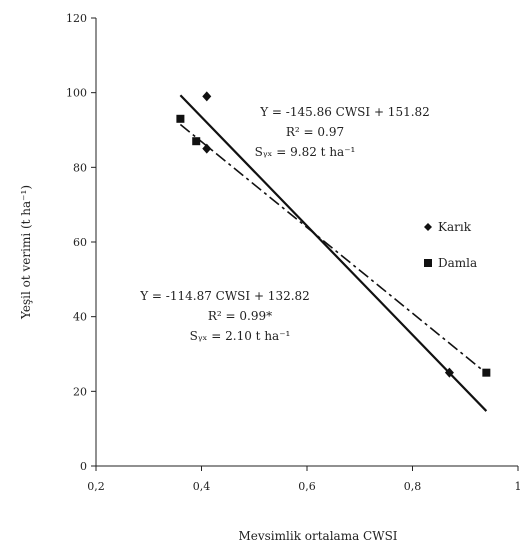 The height and width of the screenshot is (554, 528). Describe the element at coordinates (76, 18) in the screenshot. I see `y-tick-label: 120` at that location.